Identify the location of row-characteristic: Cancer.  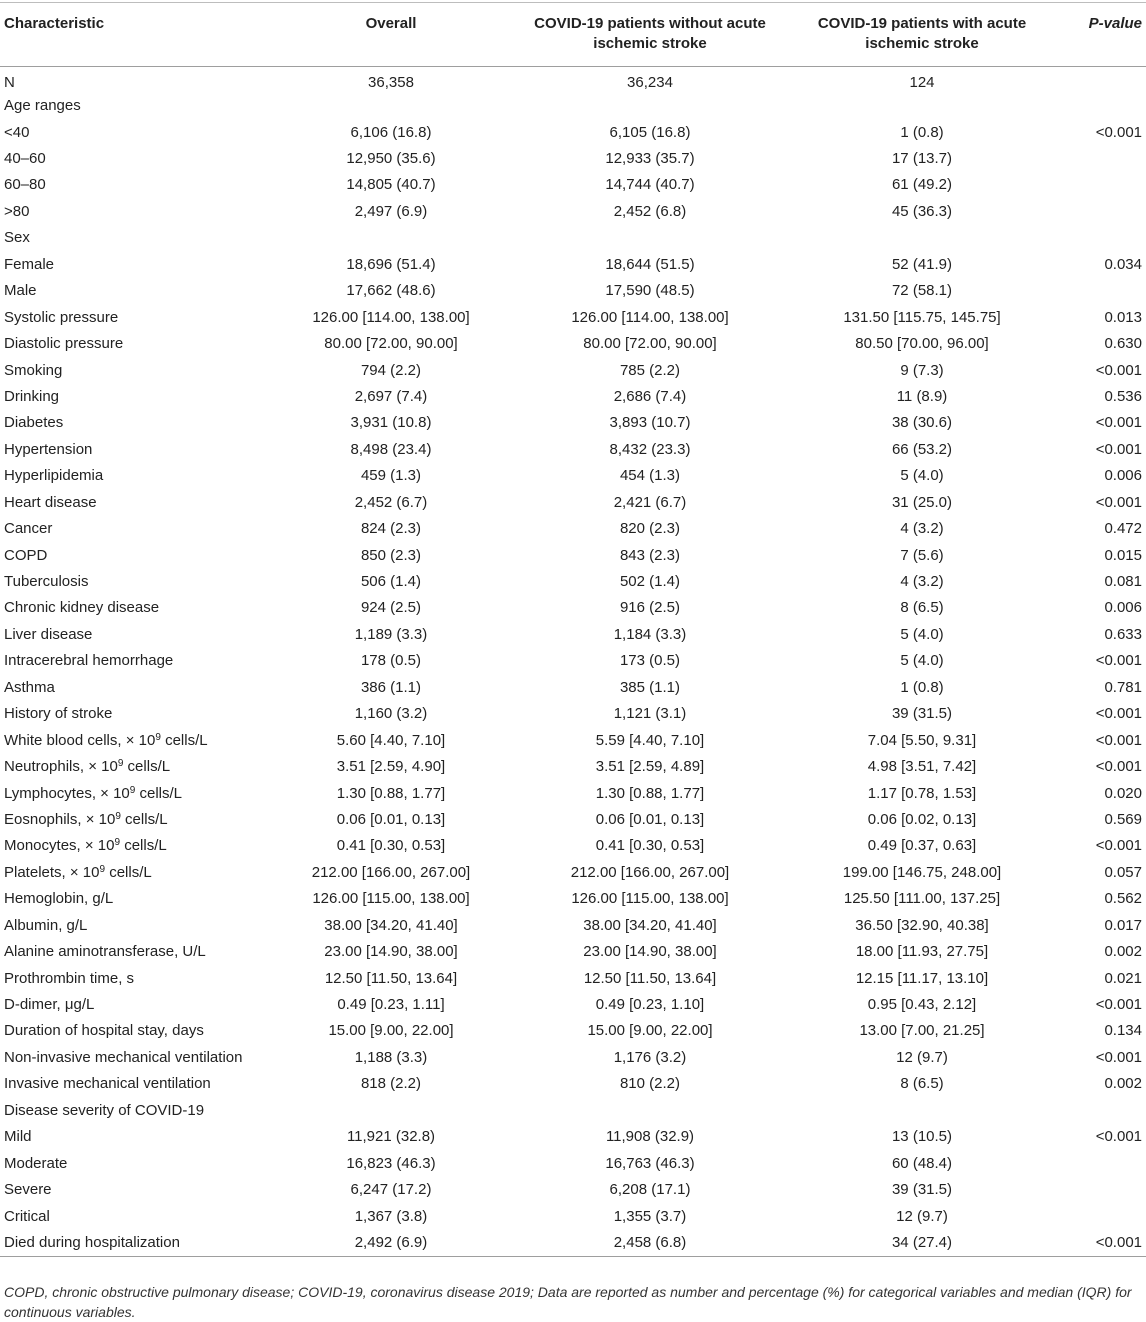
(28, 529).